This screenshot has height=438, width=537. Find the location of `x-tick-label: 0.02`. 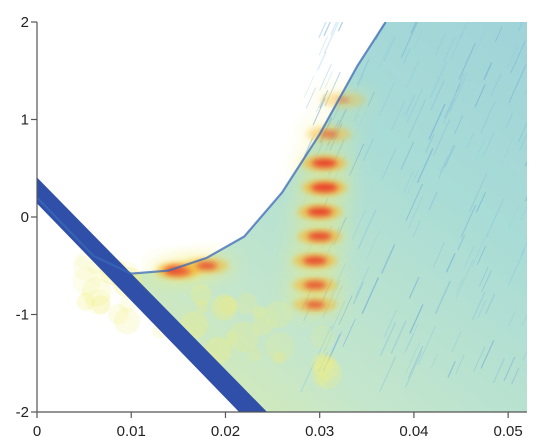

x-tick-label: 0.02 is located at coordinates (225, 430).